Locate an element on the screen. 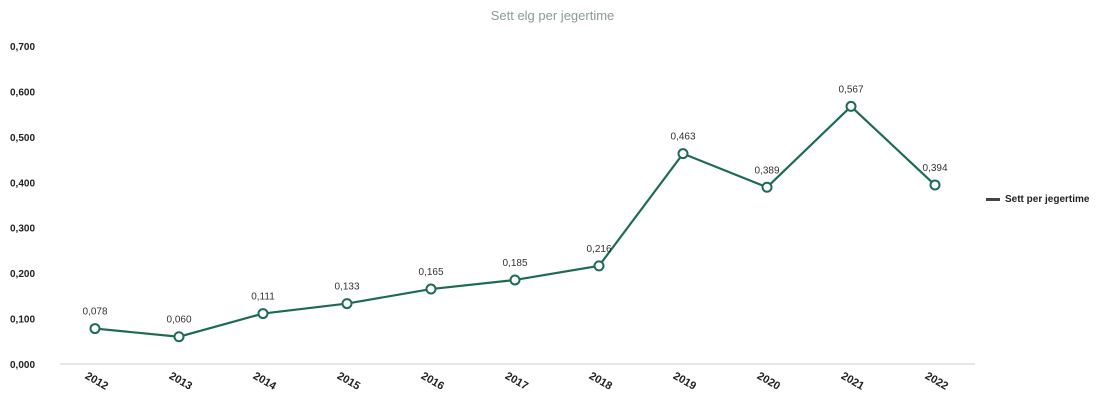  y-axis: 0,000 0,100 0,200 0,300 0,400 0,500 0,600 0,700 is located at coordinates (22, 206).